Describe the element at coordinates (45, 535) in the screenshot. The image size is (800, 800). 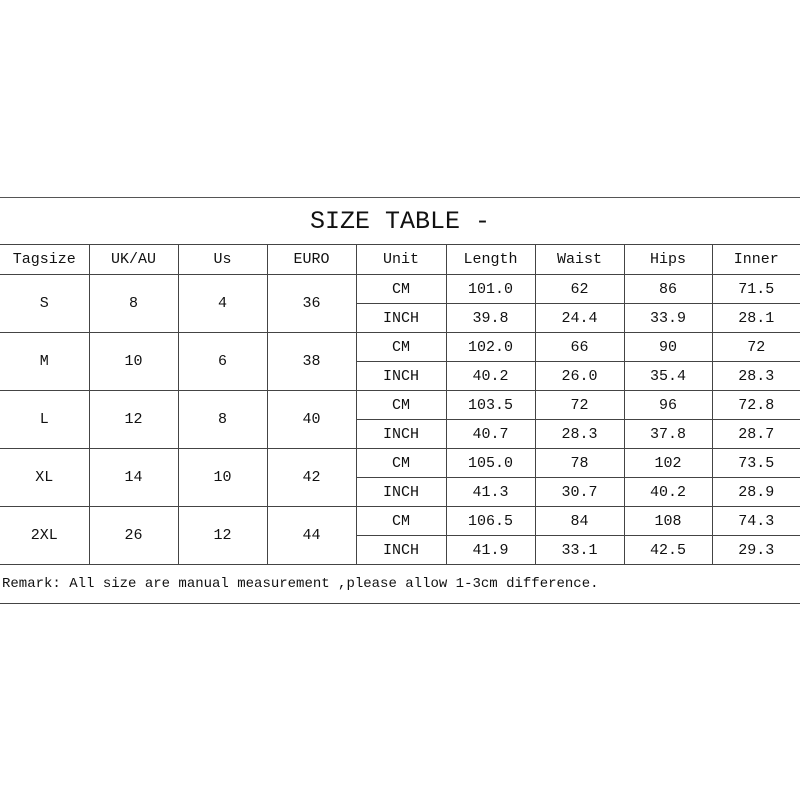
I see `cell-tag: 2XL` at that location.